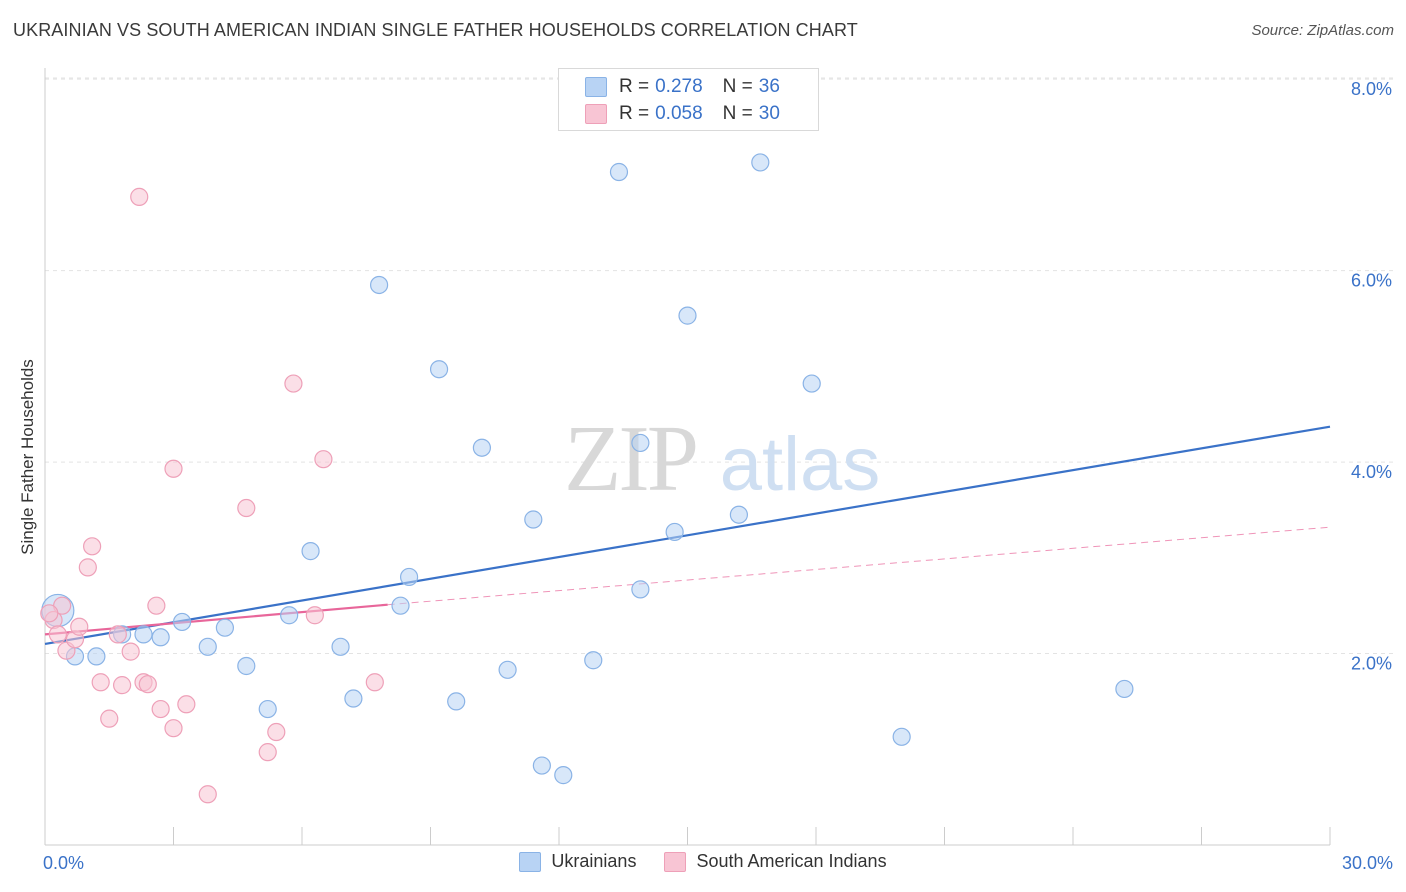 This screenshot has width=1406, height=892. I want to click on y-tick-label-2: 6.0%, so click(1371, 281).